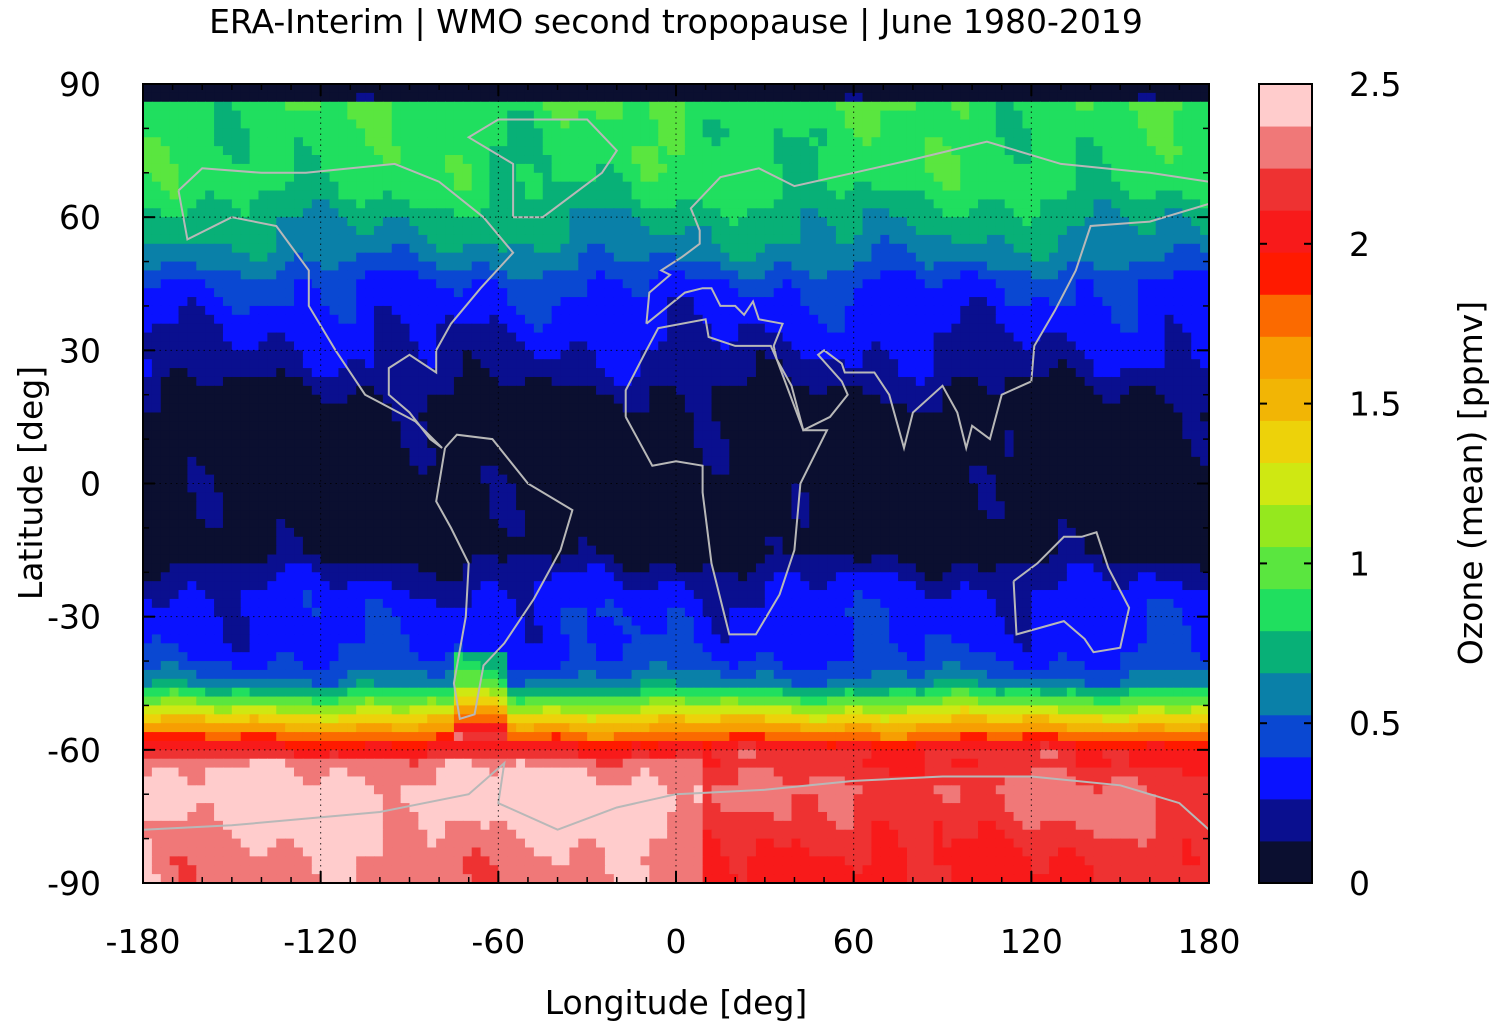  What do you see at coordinates (1470, 483) in the screenshot?
I see `colorbar-label: Ozone (mean) [ppmv]` at bounding box center [1470, 483].